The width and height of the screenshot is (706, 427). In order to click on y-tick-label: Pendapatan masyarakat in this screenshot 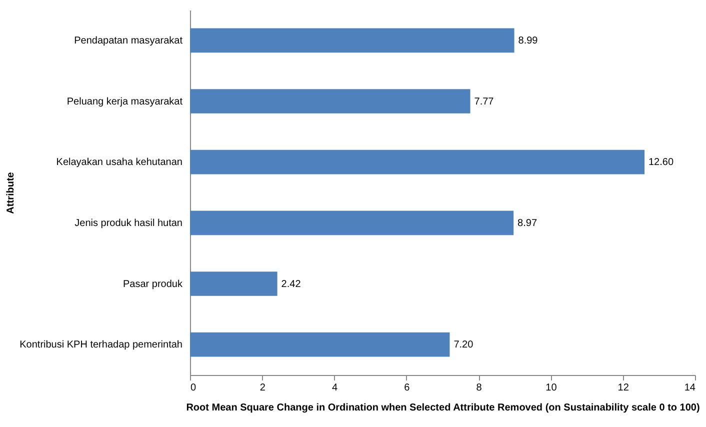, I will do `click(128, 40)`.